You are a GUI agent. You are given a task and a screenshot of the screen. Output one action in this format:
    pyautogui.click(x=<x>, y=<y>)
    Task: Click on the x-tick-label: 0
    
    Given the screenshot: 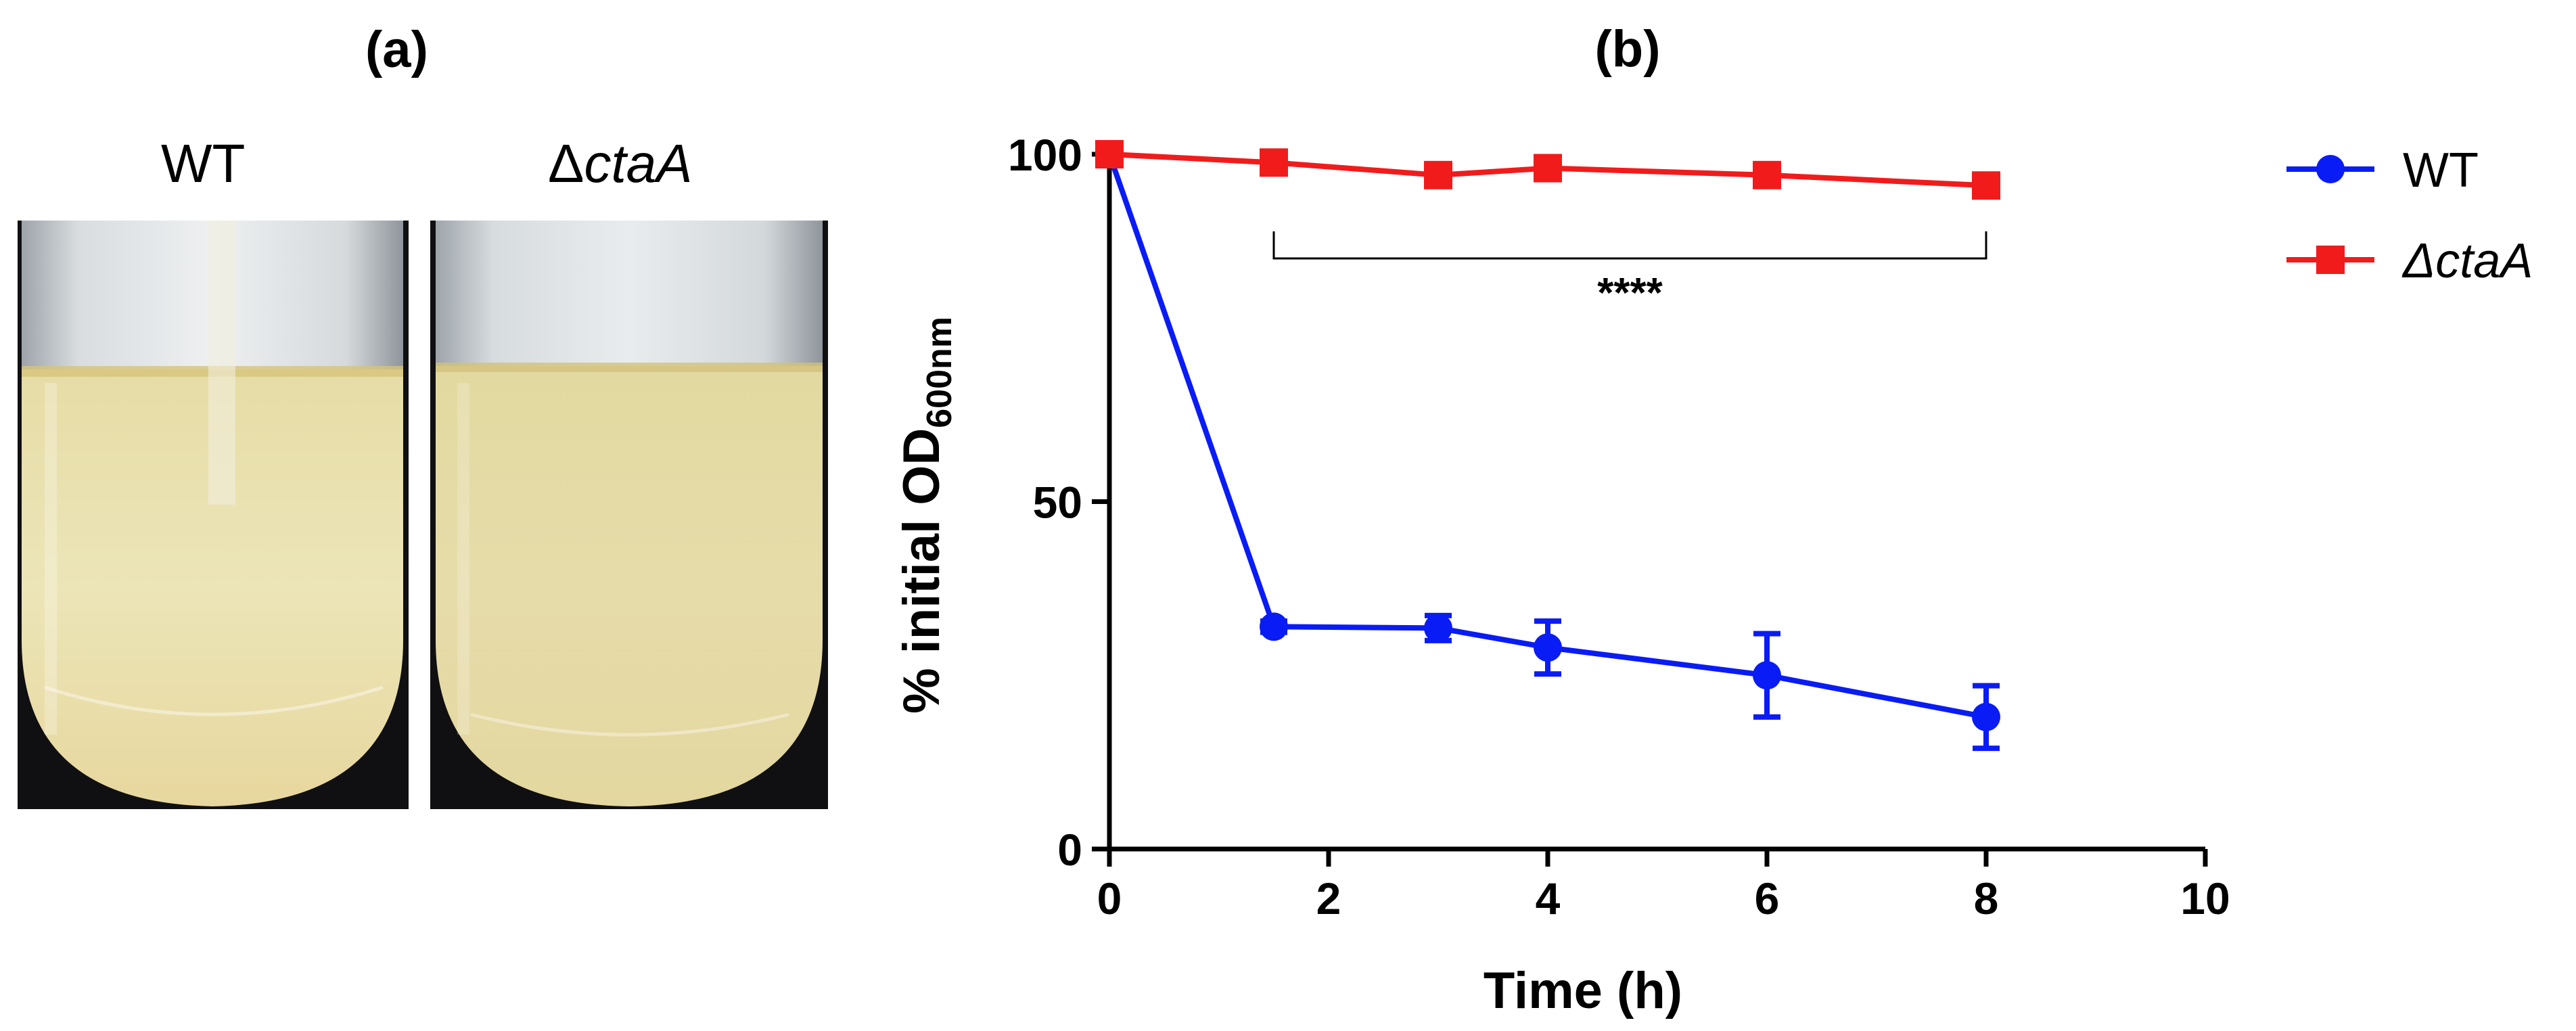 What is the action you would take?
    pyautogui.click(x=1109, y=898)
    